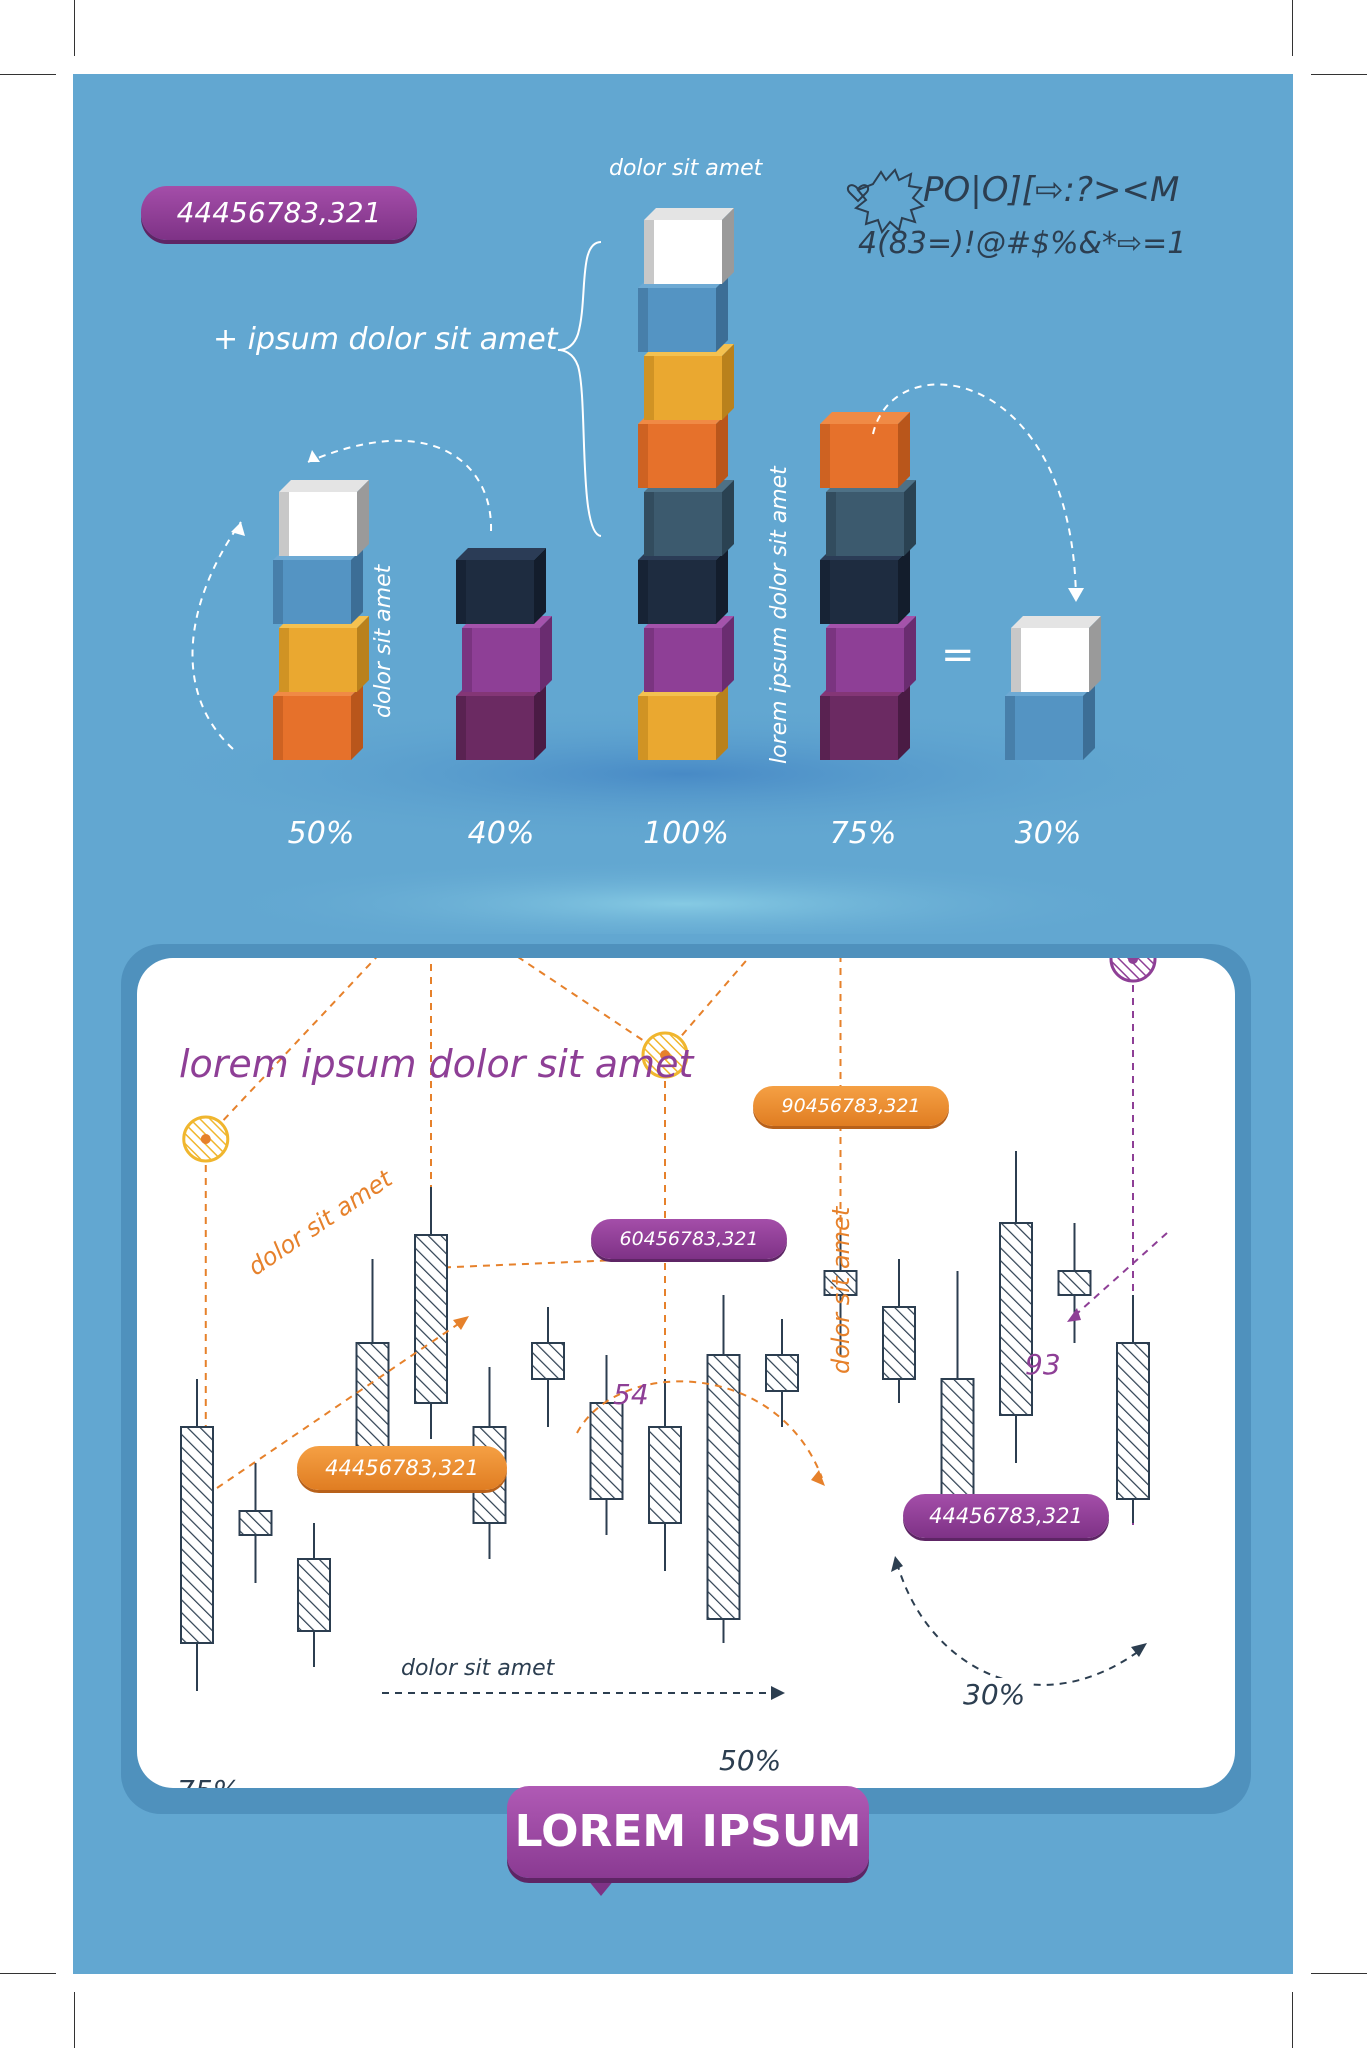 This screenshot has height=2048, width=1367. I want to click on badge-right: 44456783,321, so click(1006, 1516).